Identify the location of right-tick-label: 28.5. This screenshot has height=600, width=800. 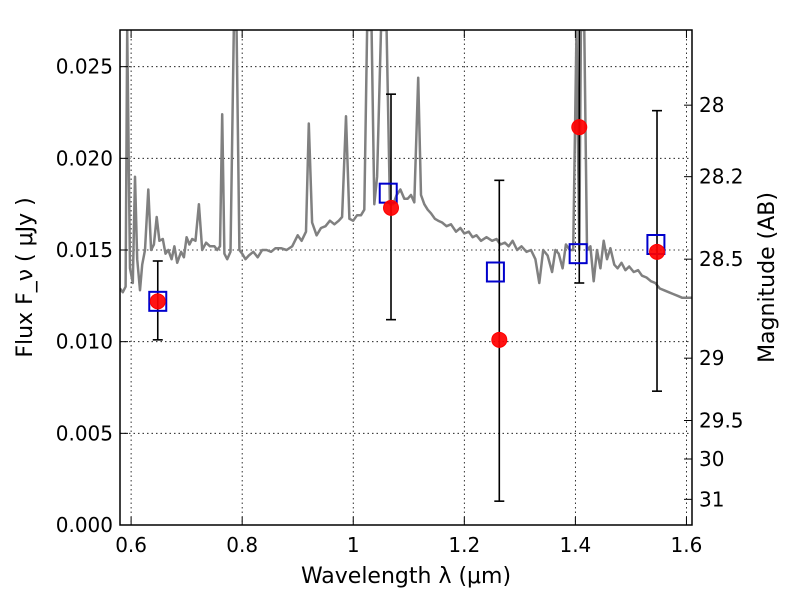
(721, 259).